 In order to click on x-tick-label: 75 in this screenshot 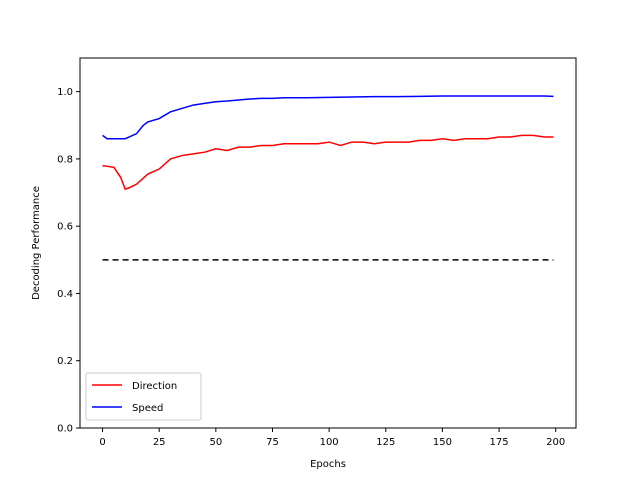, I will do `click(272, 442)`.